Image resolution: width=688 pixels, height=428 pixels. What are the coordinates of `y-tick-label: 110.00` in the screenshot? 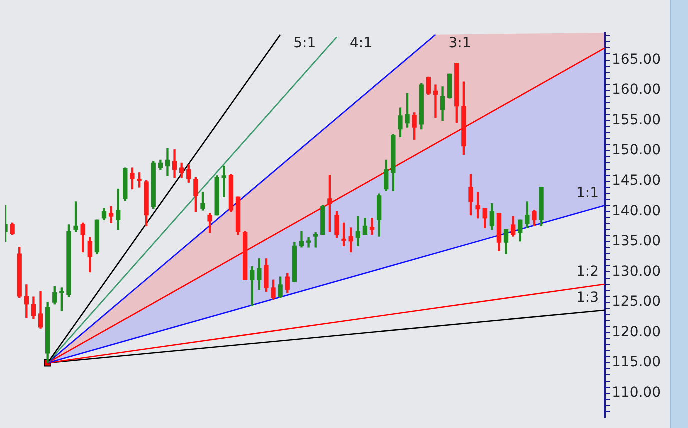 It's located at (636, 393).